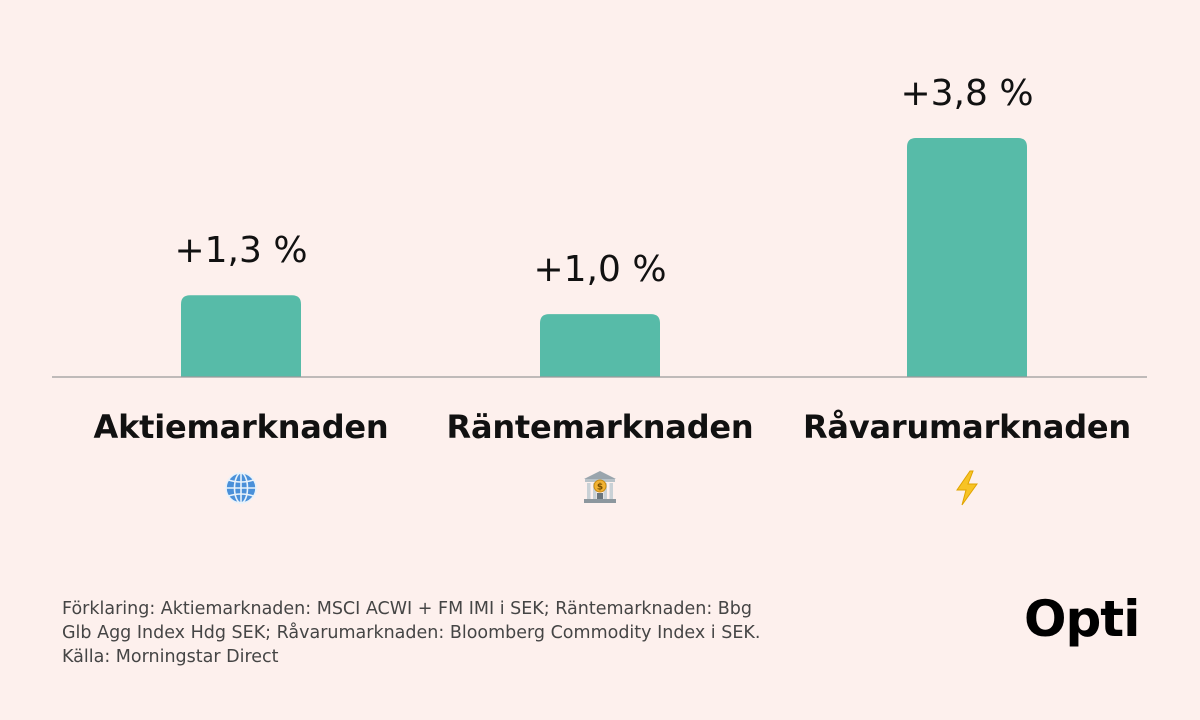 The image size is (1200, 720). I want to click on opti-logo: Opti, so click(1082, 619).